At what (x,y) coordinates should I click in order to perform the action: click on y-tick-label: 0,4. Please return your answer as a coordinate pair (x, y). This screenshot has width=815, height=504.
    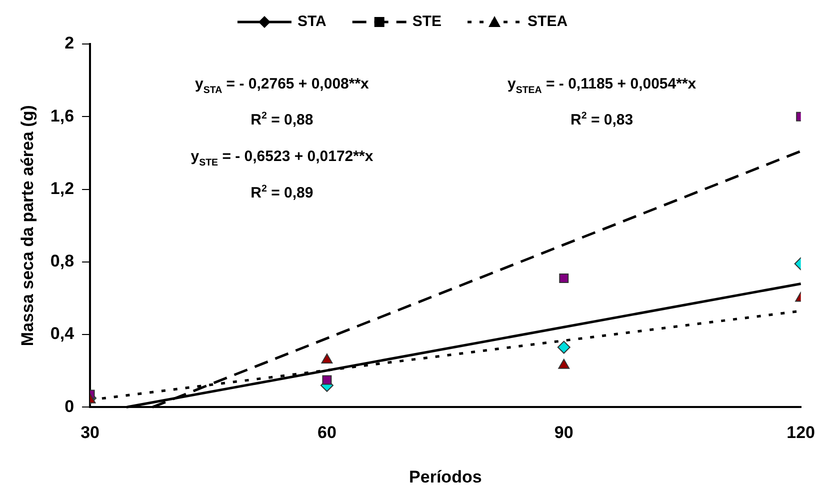
    Looking at the image, I should click on (62, 334).